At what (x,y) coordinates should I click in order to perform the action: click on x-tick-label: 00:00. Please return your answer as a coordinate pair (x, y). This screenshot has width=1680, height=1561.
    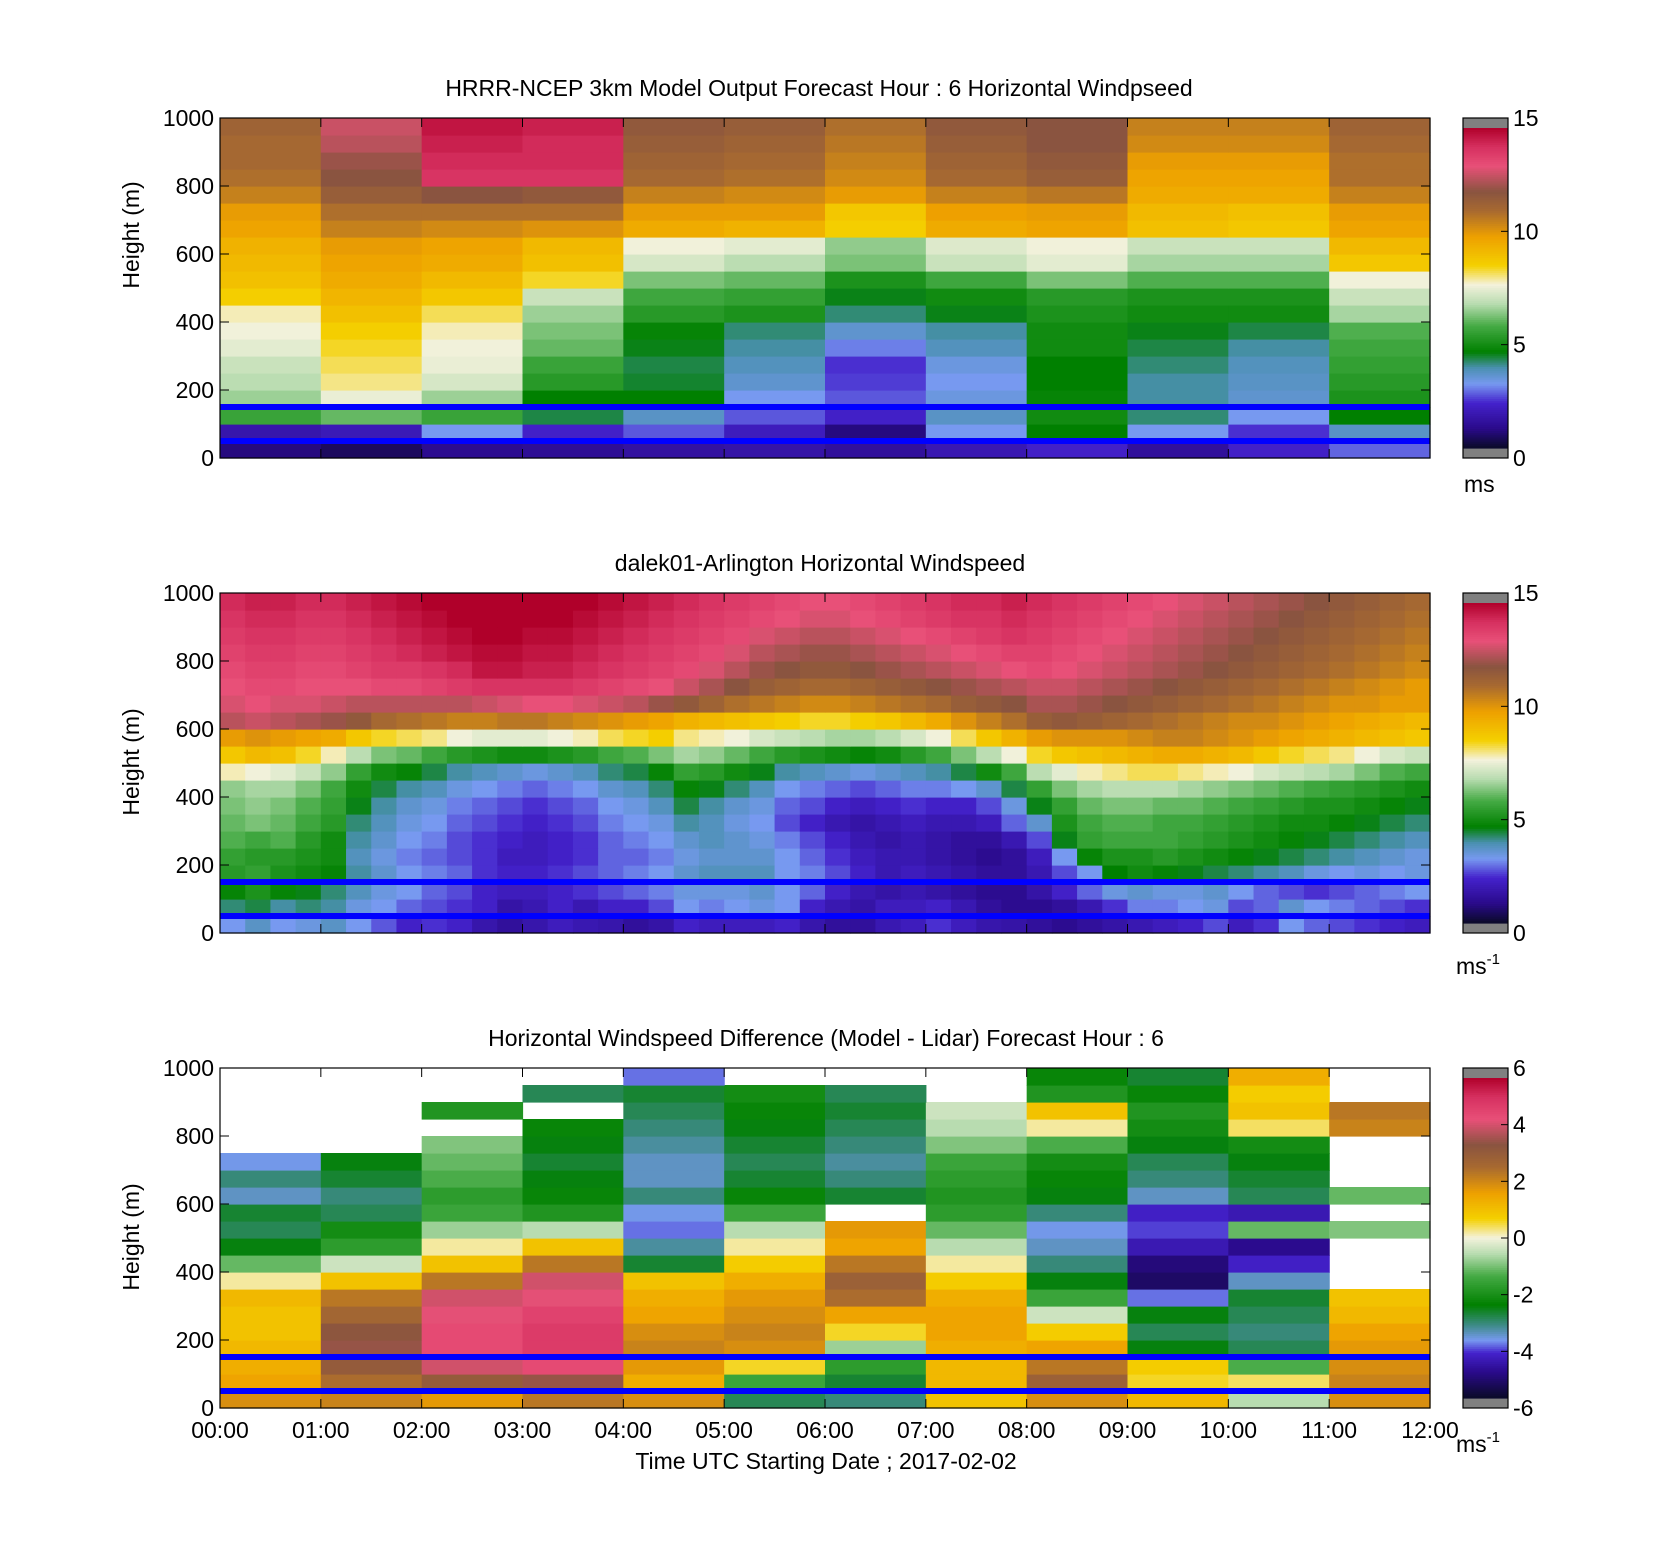
    Looking at the image, I should click on (220, 1430).